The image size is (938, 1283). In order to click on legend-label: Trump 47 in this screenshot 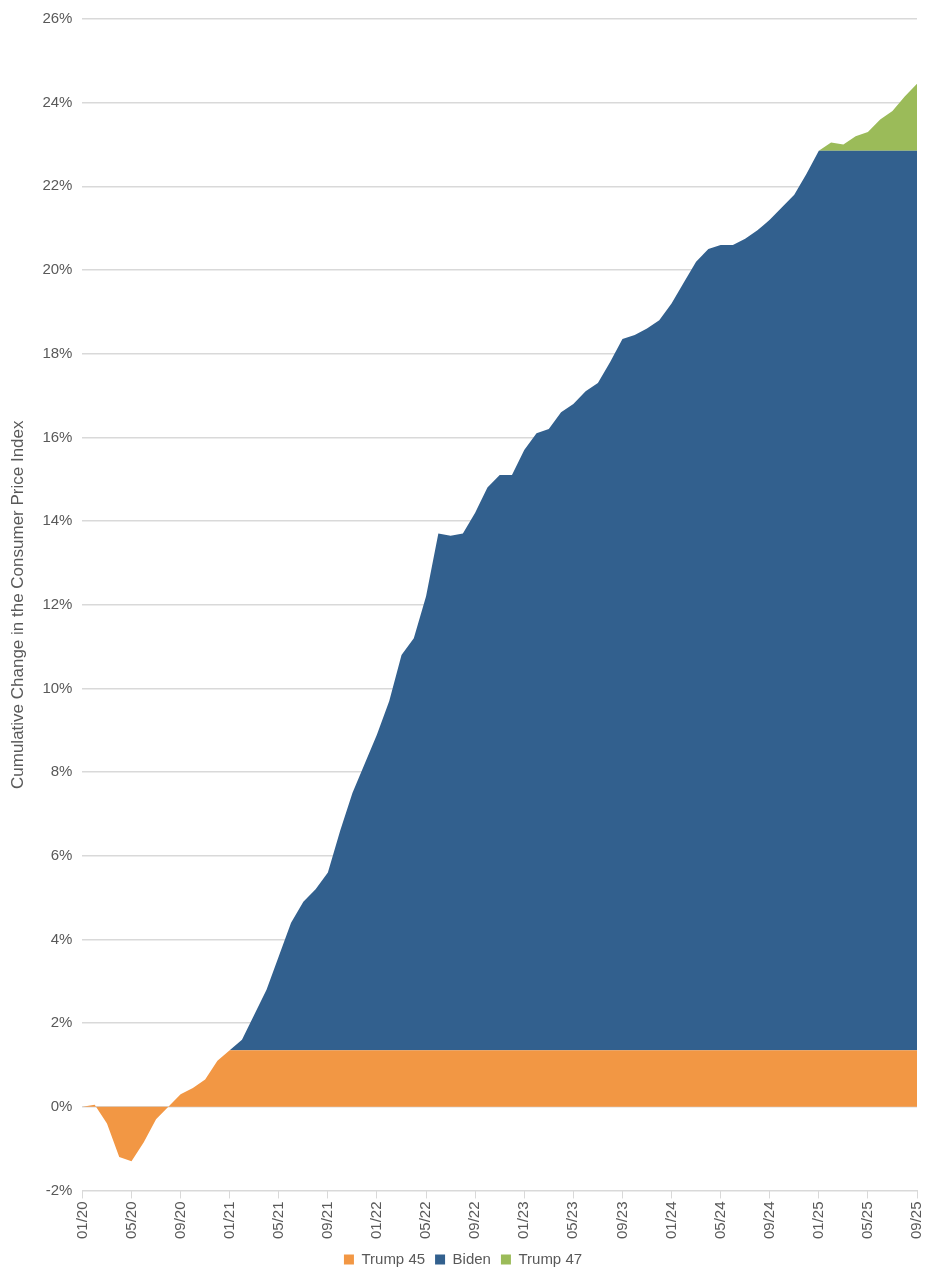, I will do `click(550, 1258)`.